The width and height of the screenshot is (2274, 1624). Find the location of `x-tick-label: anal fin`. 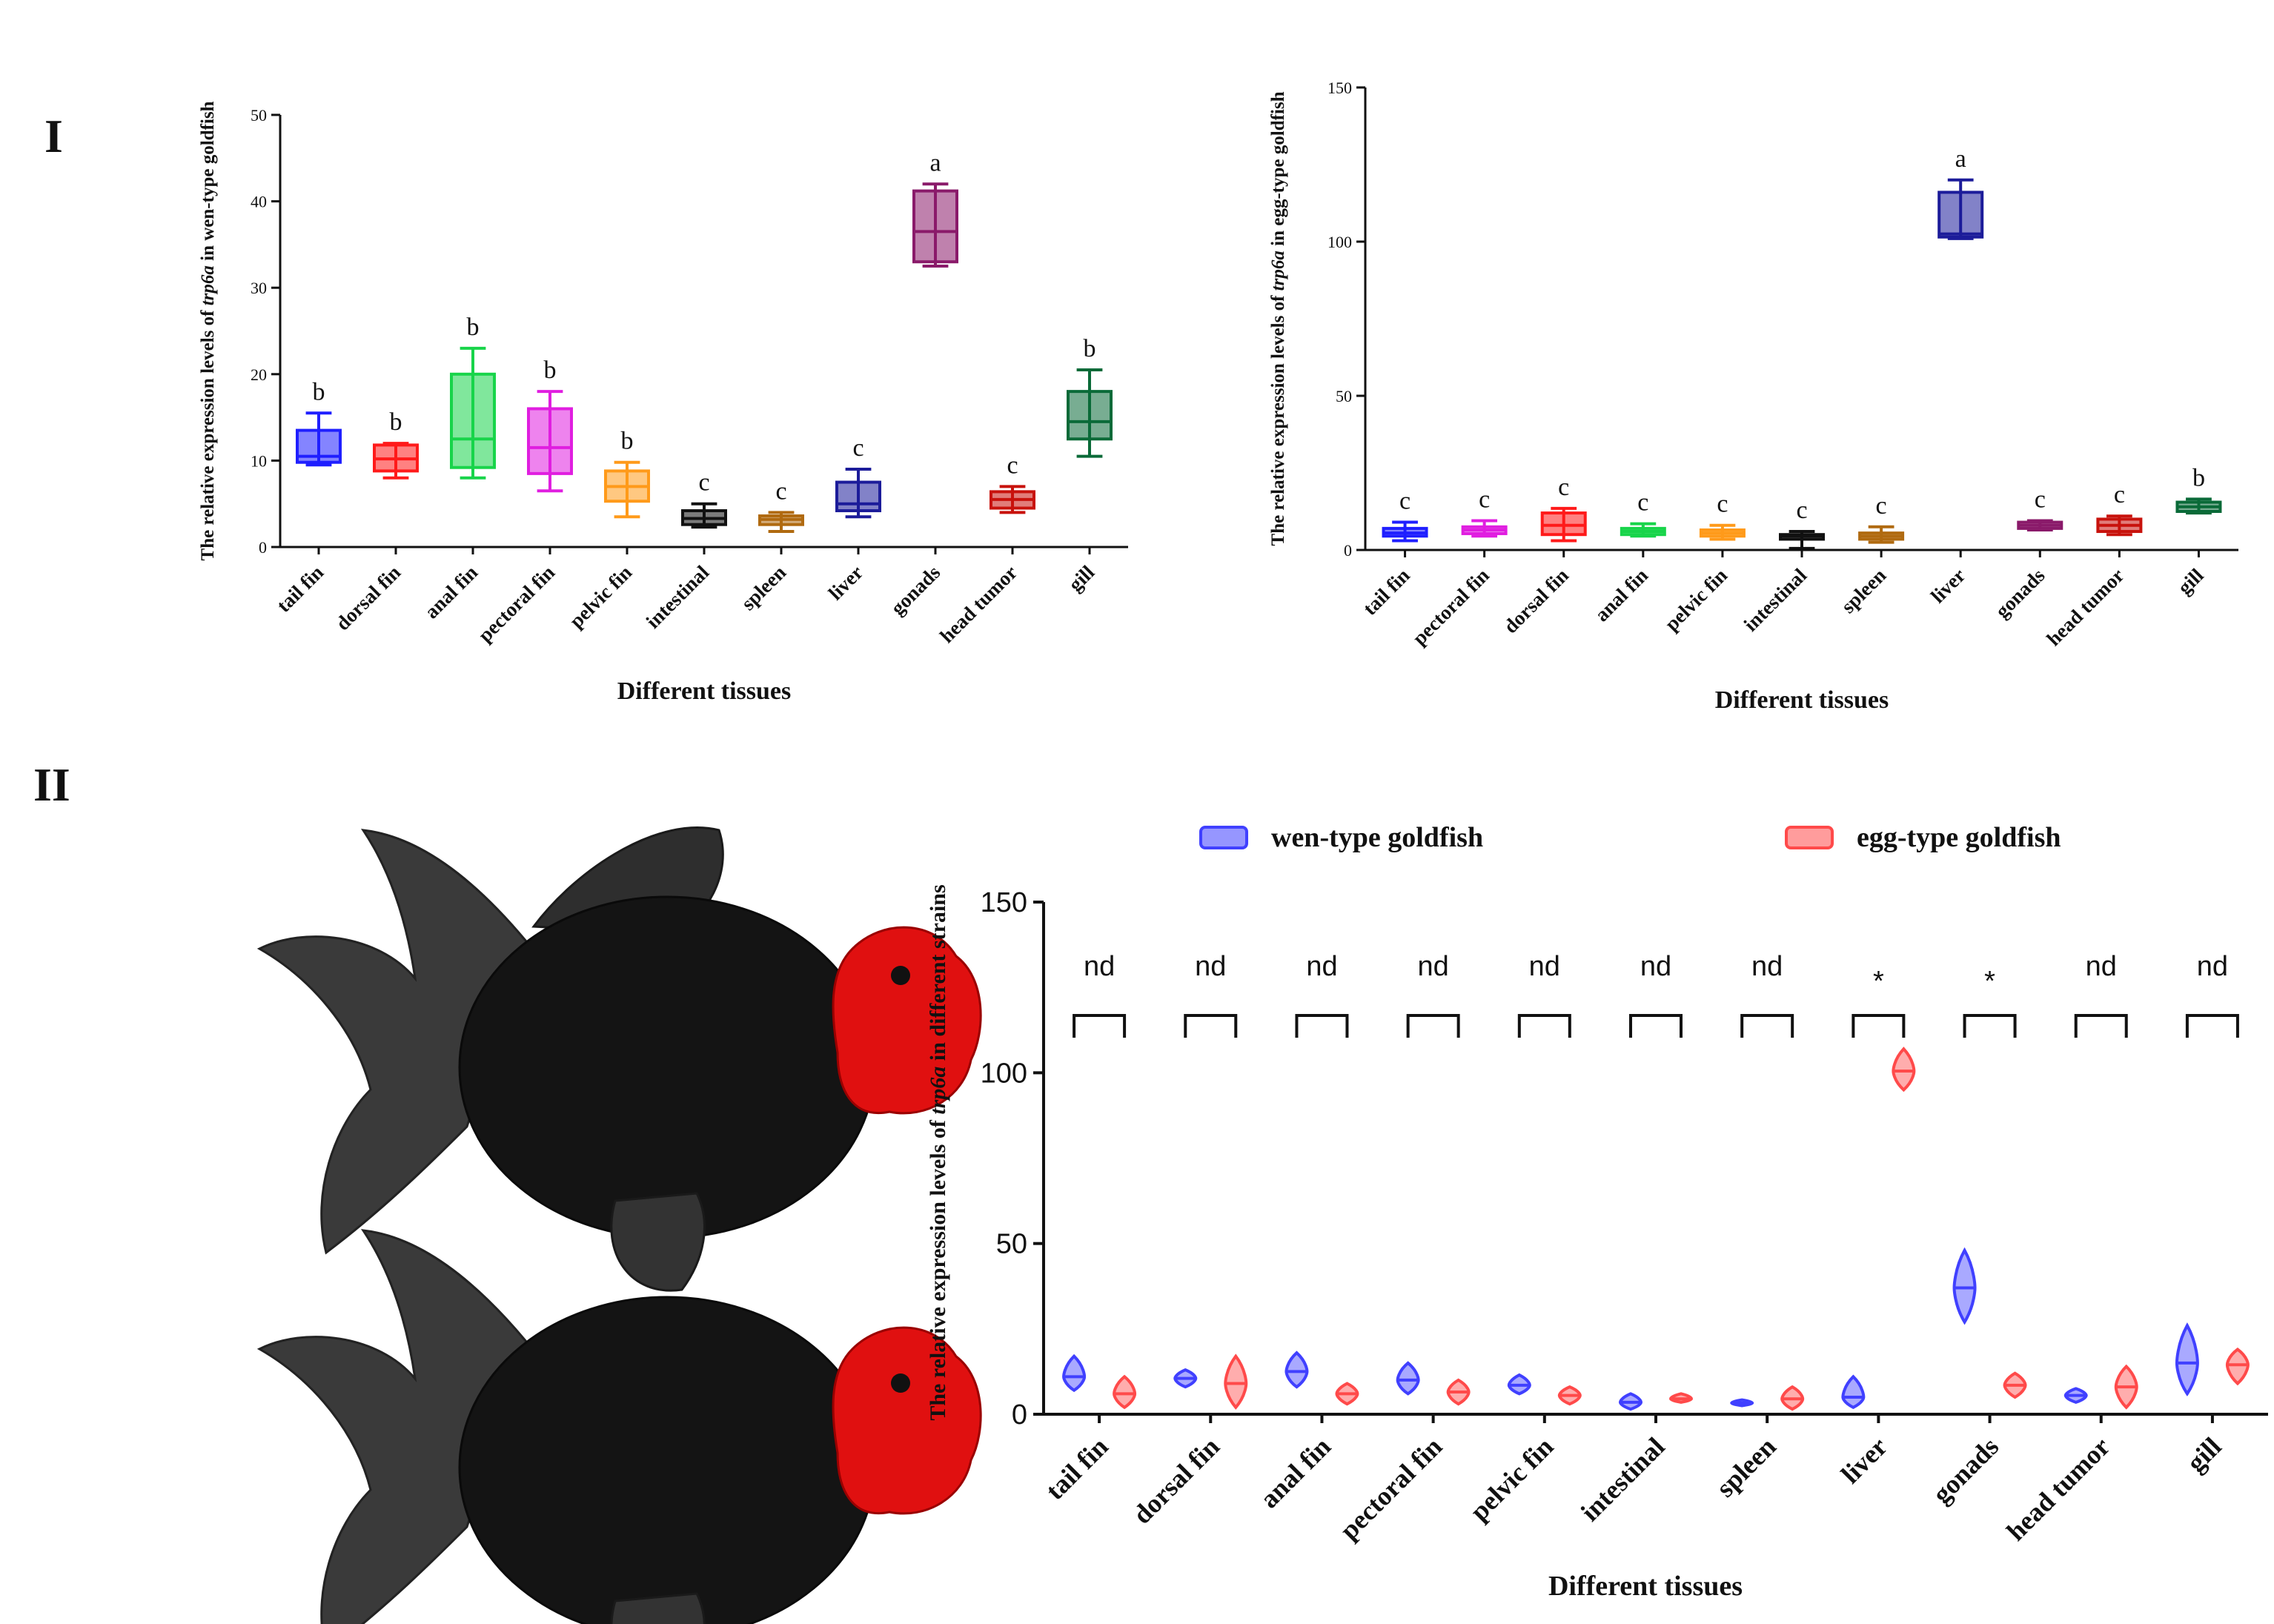

x-tick-label: anal fin is located at coordinates (451, 592).